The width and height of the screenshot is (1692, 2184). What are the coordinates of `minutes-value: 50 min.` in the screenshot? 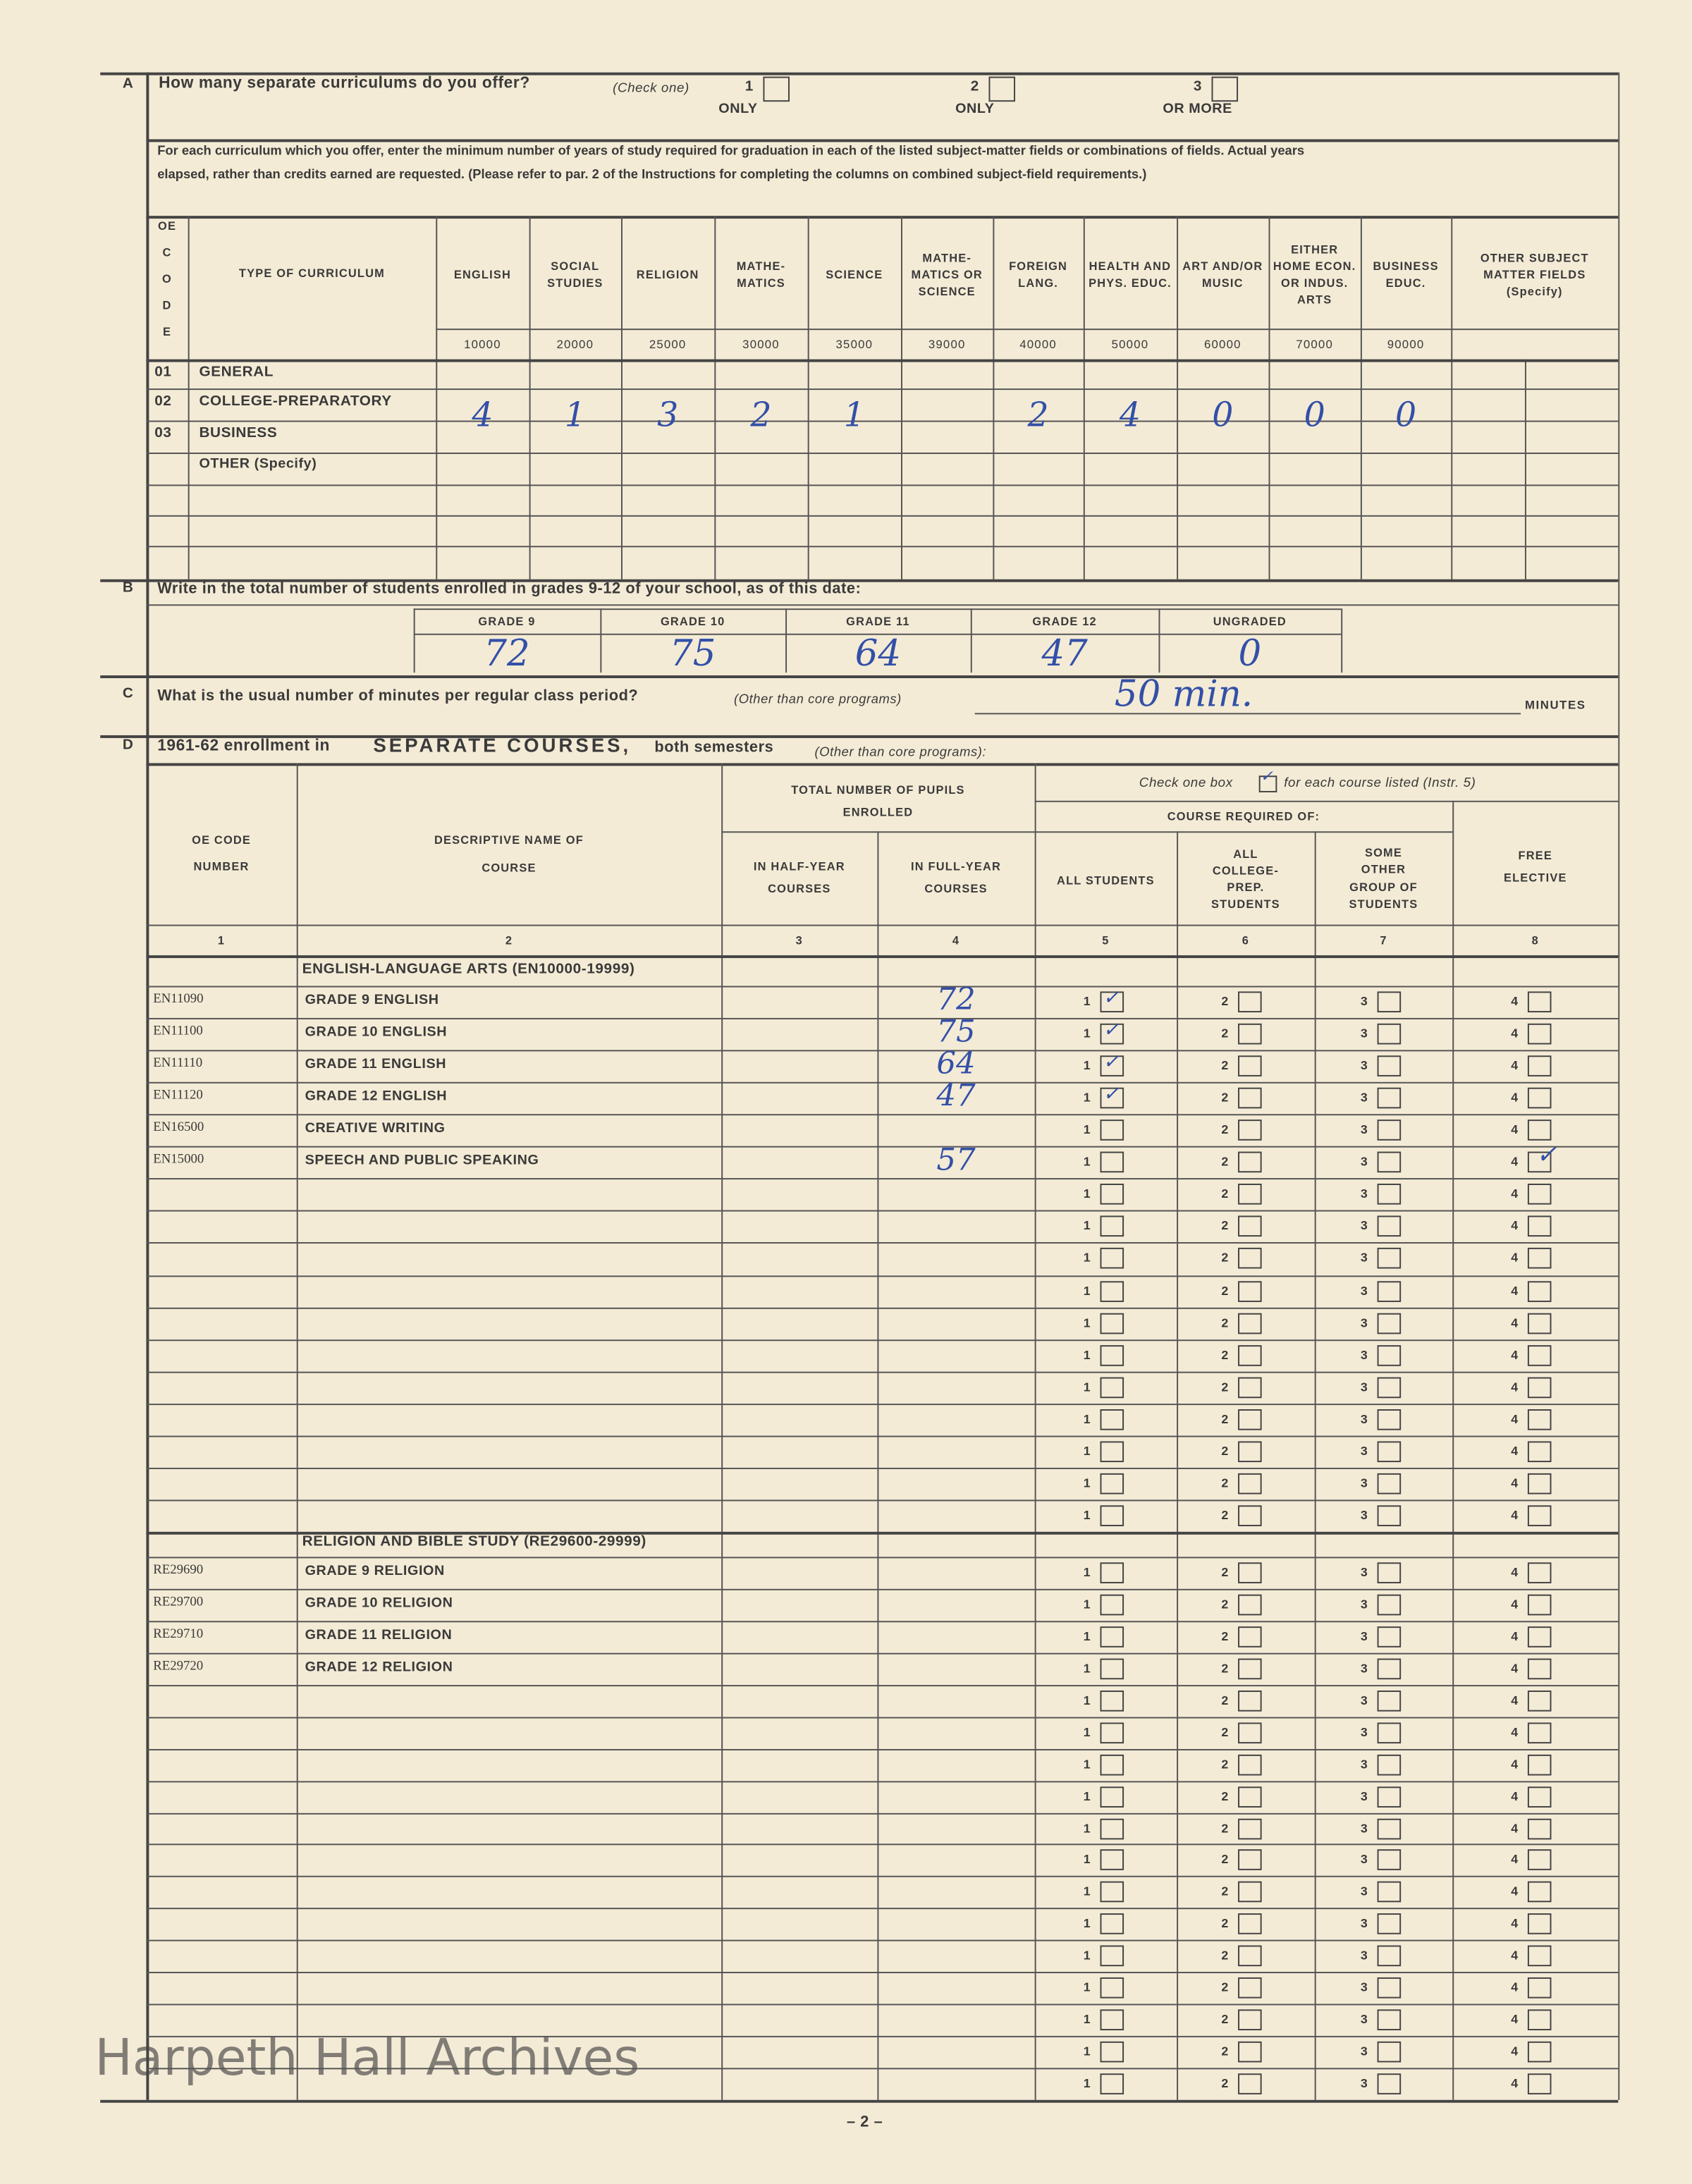 It's located at (1183, 695).